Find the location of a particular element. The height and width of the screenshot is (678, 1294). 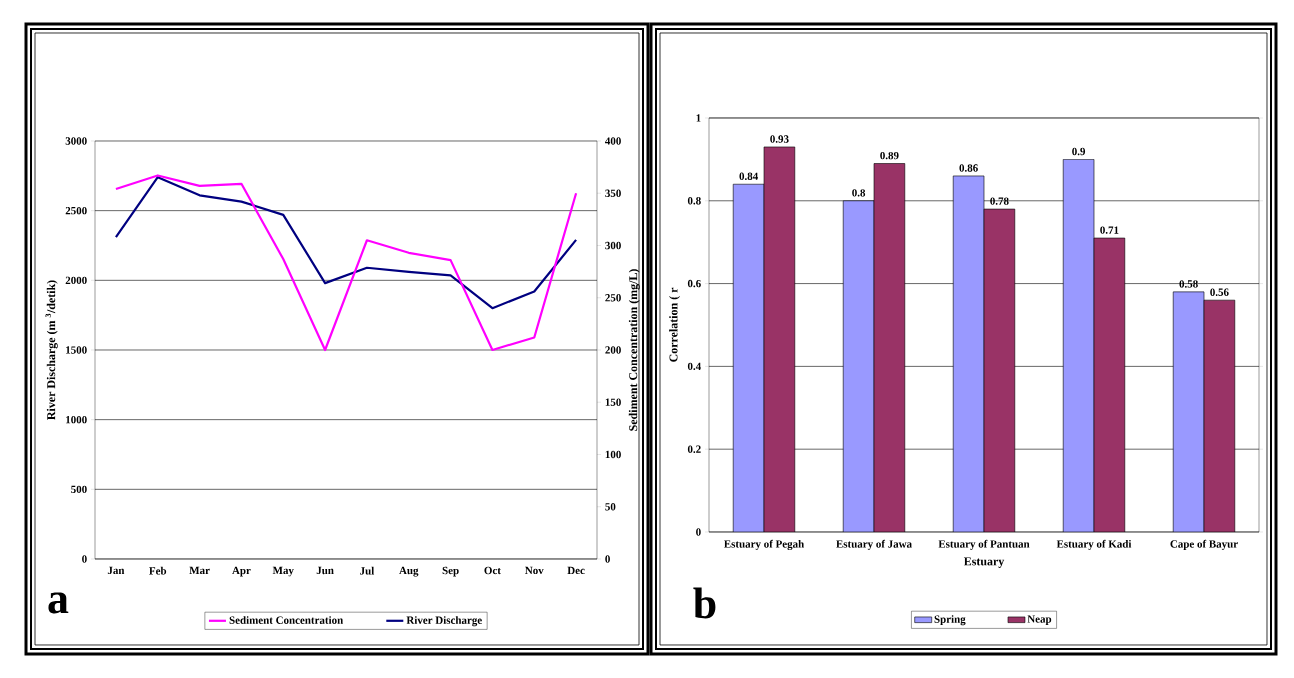

y-tick-label: 500 is located at coordinates (79, 489).